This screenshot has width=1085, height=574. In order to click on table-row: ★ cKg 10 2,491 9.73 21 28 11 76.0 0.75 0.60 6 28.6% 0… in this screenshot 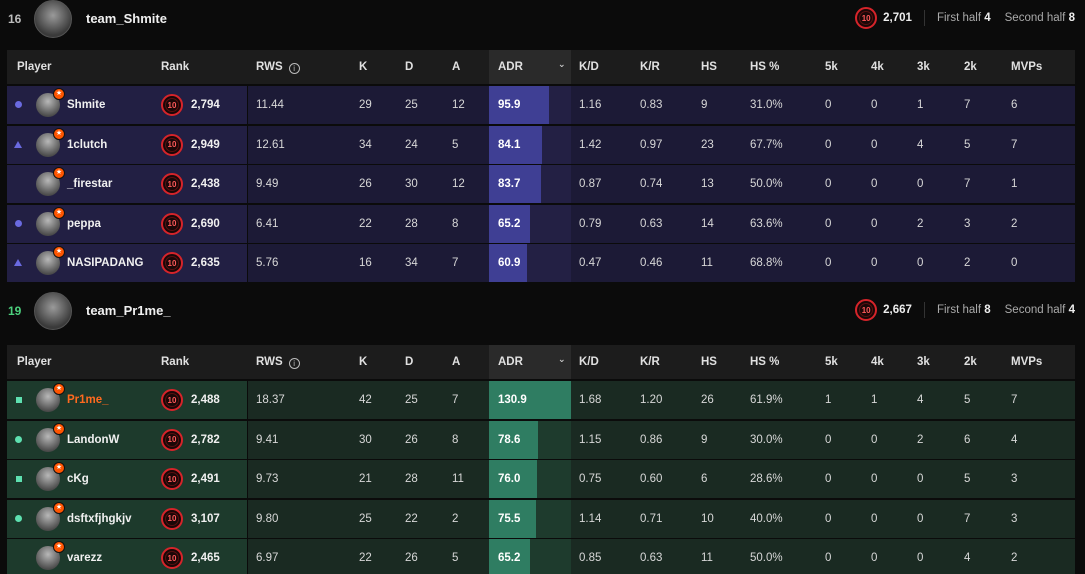, I will do `click(541, 479)`.